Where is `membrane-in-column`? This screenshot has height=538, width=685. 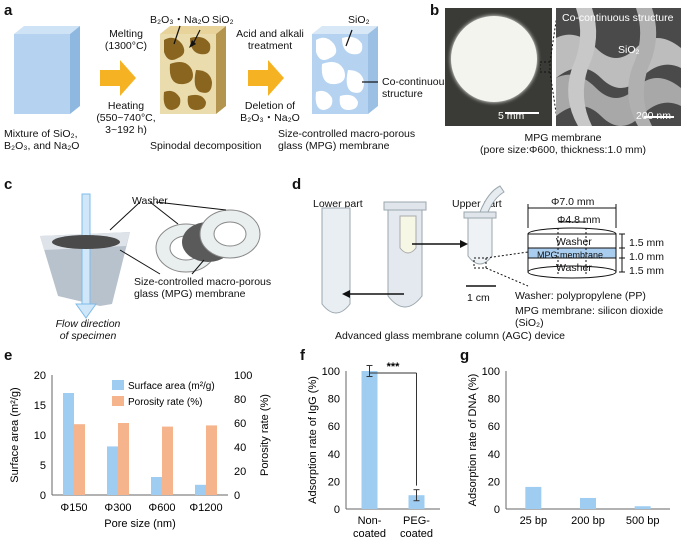 membrane-in-column is located at coordinates (86, 242).